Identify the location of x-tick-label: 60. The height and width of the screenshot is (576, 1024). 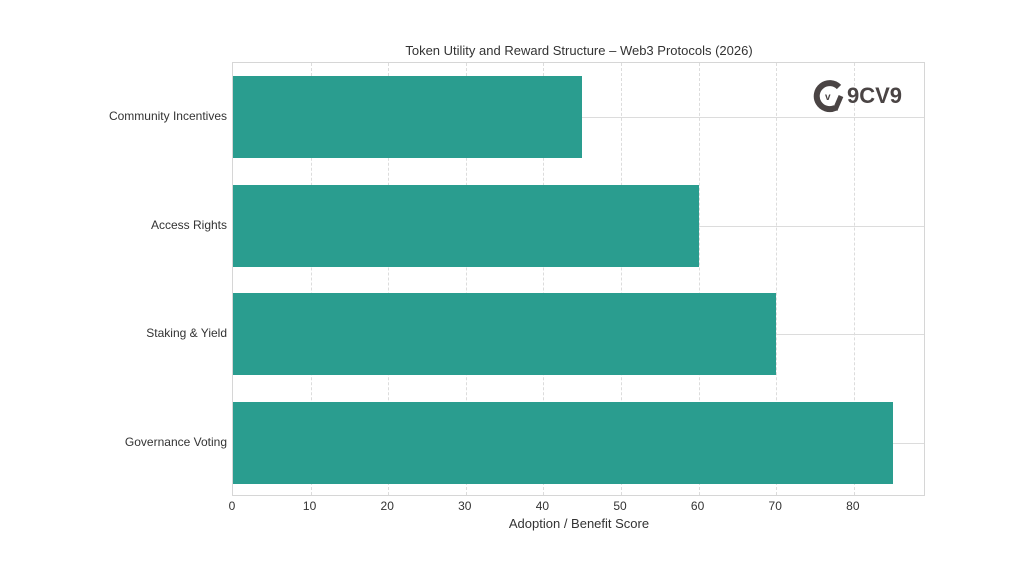
(697, 506).